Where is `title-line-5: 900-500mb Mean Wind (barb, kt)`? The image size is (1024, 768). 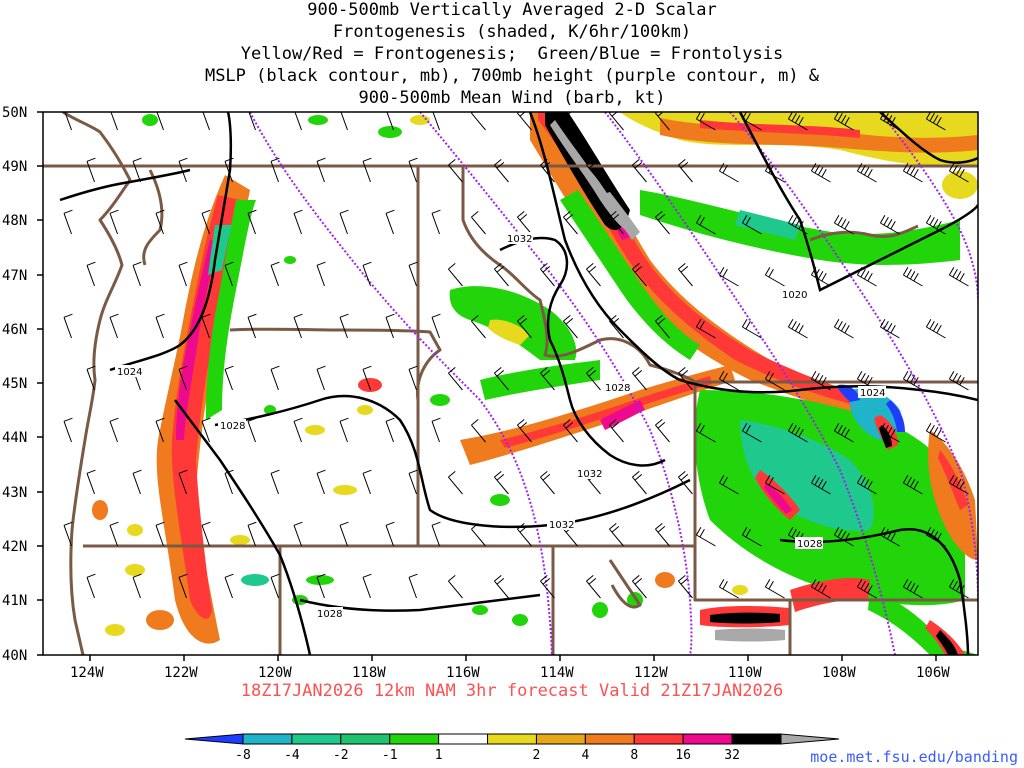 title-line-5: 900-500mb Mean Wind (barb, kt) is located at coordinates (512, 98).